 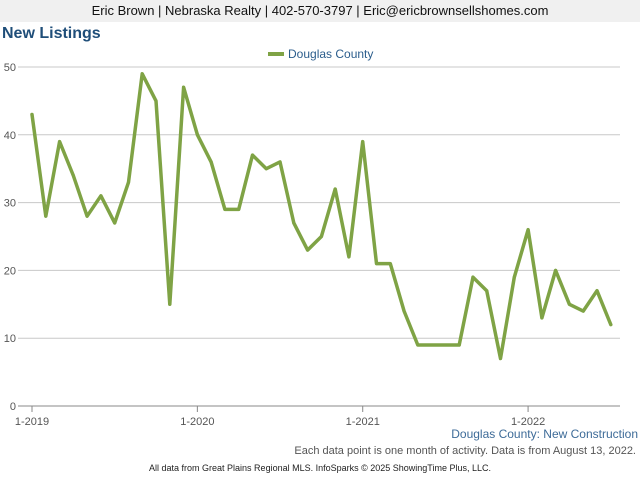 I want to click on x-tick-label: 1-2020, so click(x=197, y=422).